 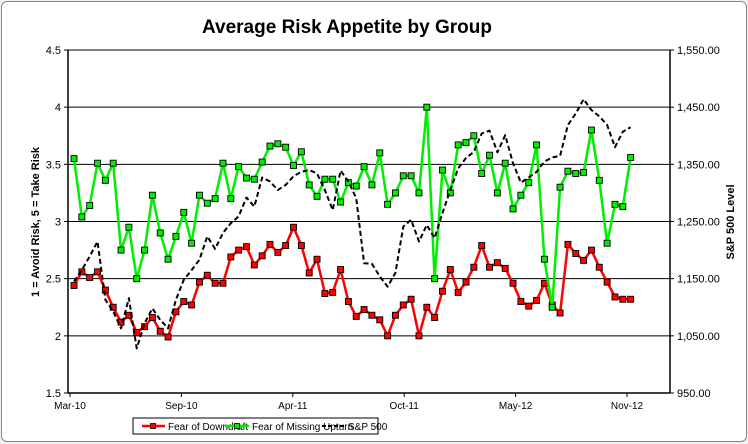 I want to click on chart-title: Average Risk Appetite by Group, so click(x=347, y=27).